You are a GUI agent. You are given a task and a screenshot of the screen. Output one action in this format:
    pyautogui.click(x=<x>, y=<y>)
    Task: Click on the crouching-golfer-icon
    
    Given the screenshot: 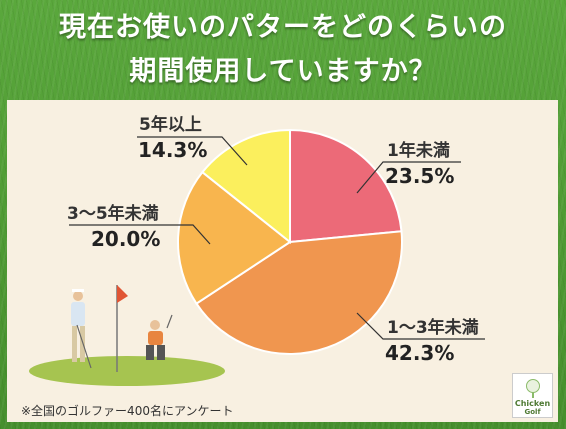 What is the action you would take?
    pyautogui.click(x=159, y=337)
    